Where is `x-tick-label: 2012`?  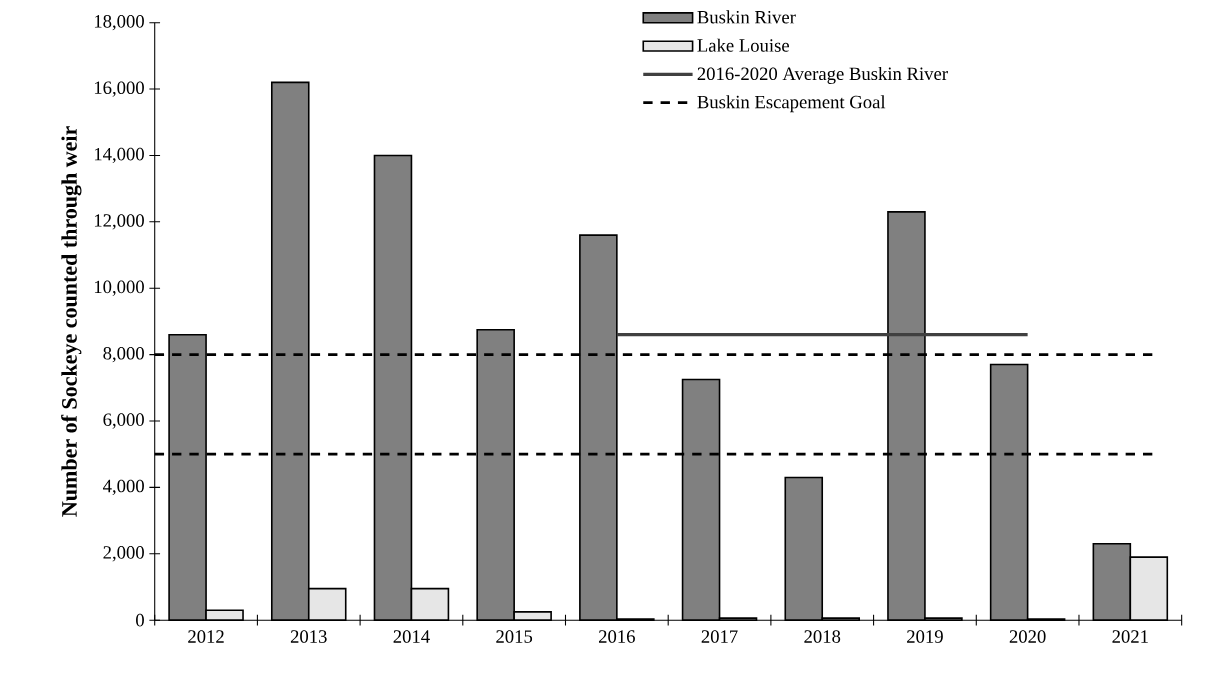
x-tick-label: 2012 is located at coordinates (206, 636).